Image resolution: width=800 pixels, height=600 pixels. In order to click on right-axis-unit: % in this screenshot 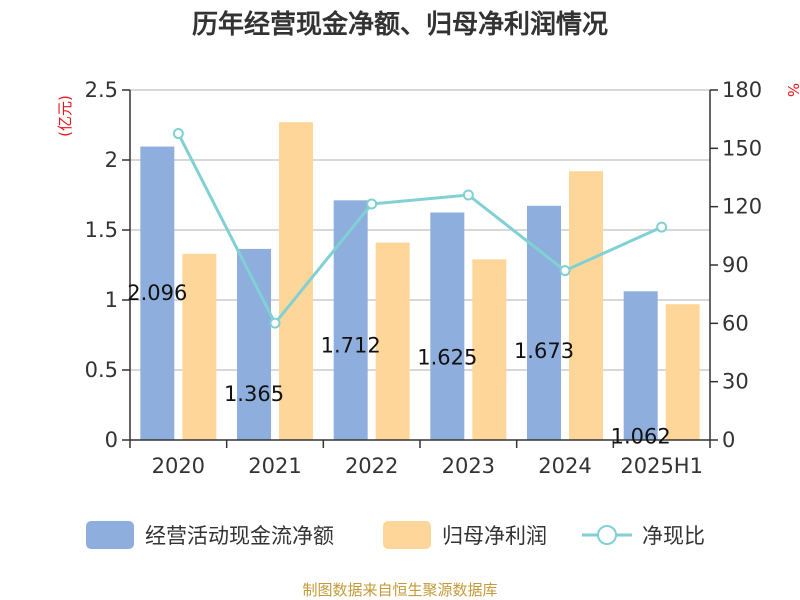, I will do `click(792, 90)`.